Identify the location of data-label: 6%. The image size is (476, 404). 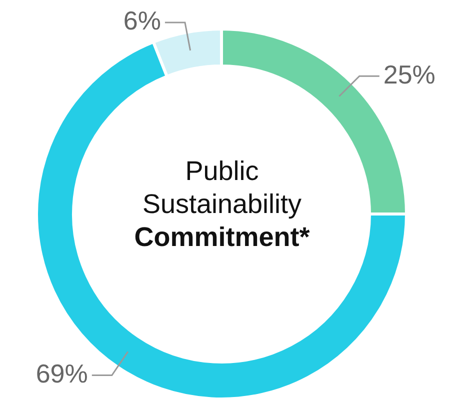
(142, 21).